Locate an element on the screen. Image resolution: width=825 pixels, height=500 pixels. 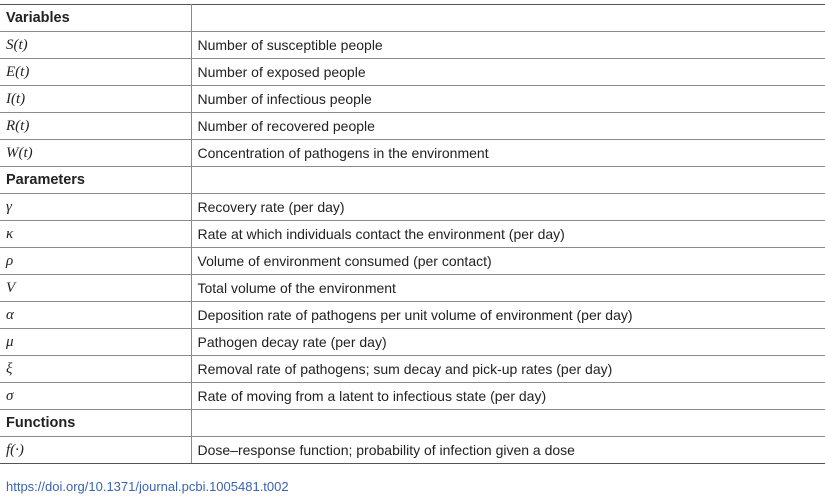
description-cell: Pathogen decay rate (per day) is located at coordinates (508, 342).